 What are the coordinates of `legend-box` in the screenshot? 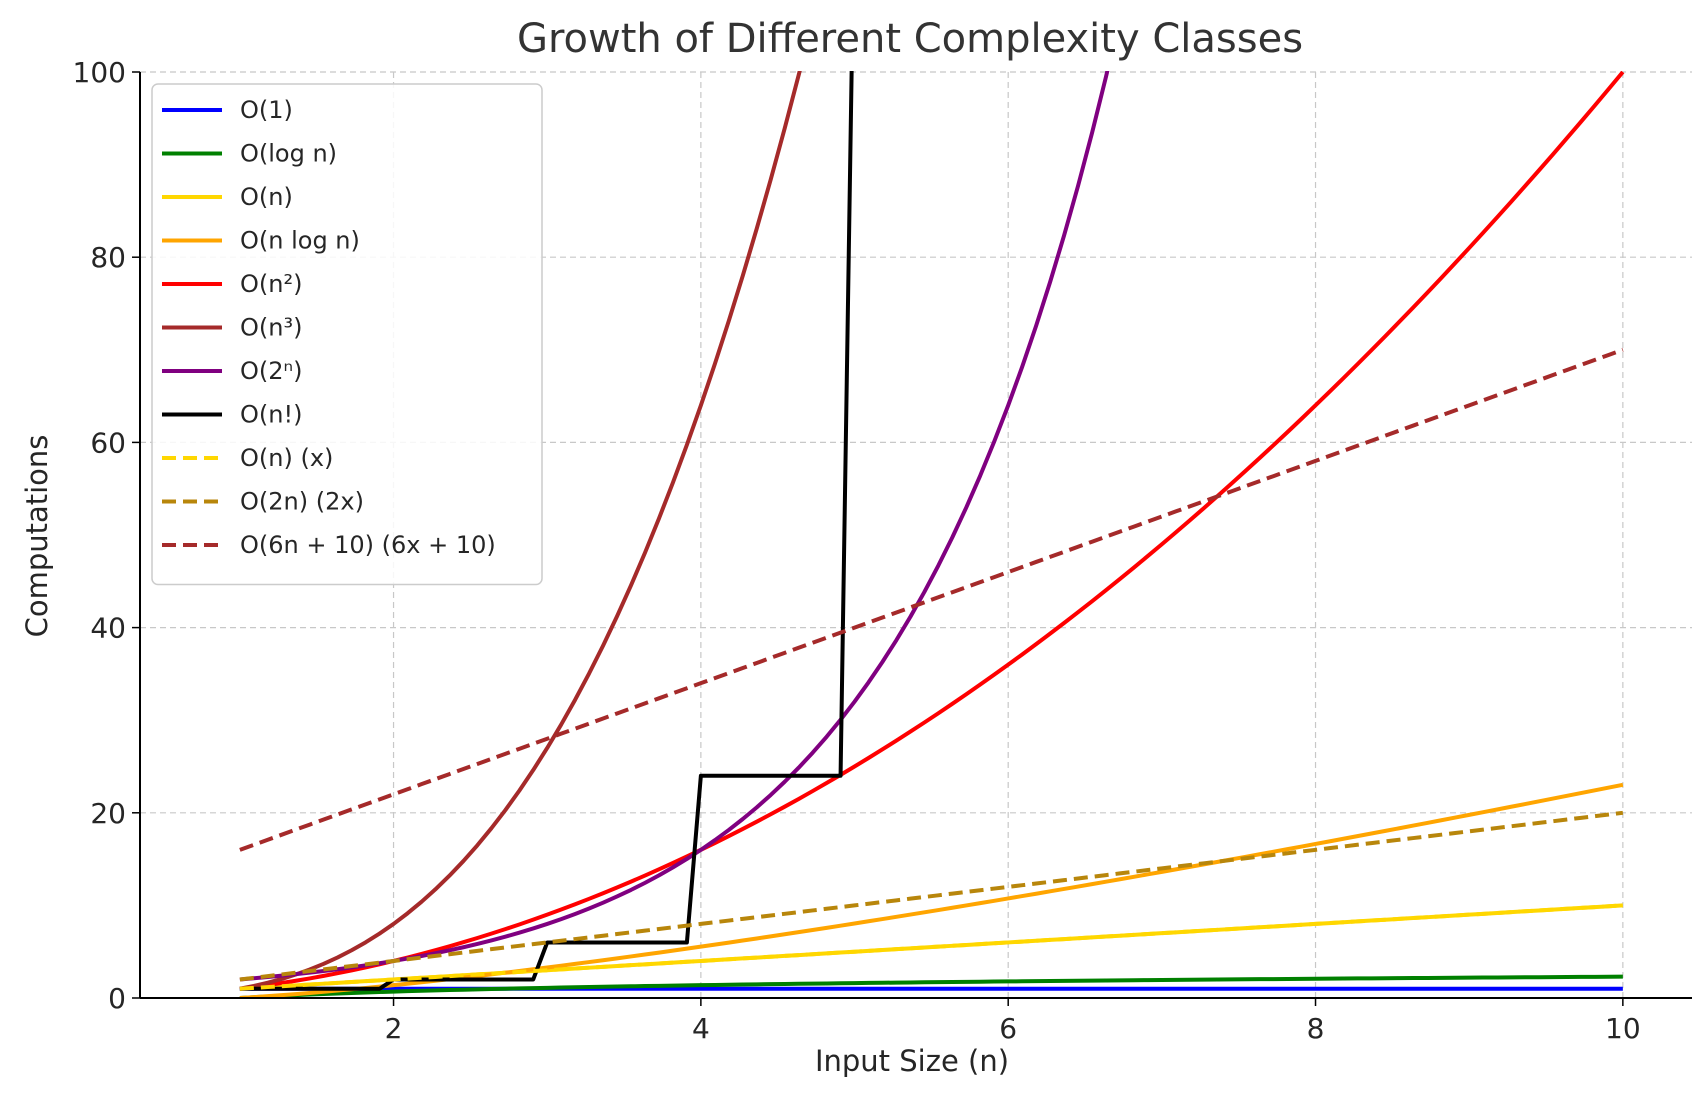 It's located at (347, 334).